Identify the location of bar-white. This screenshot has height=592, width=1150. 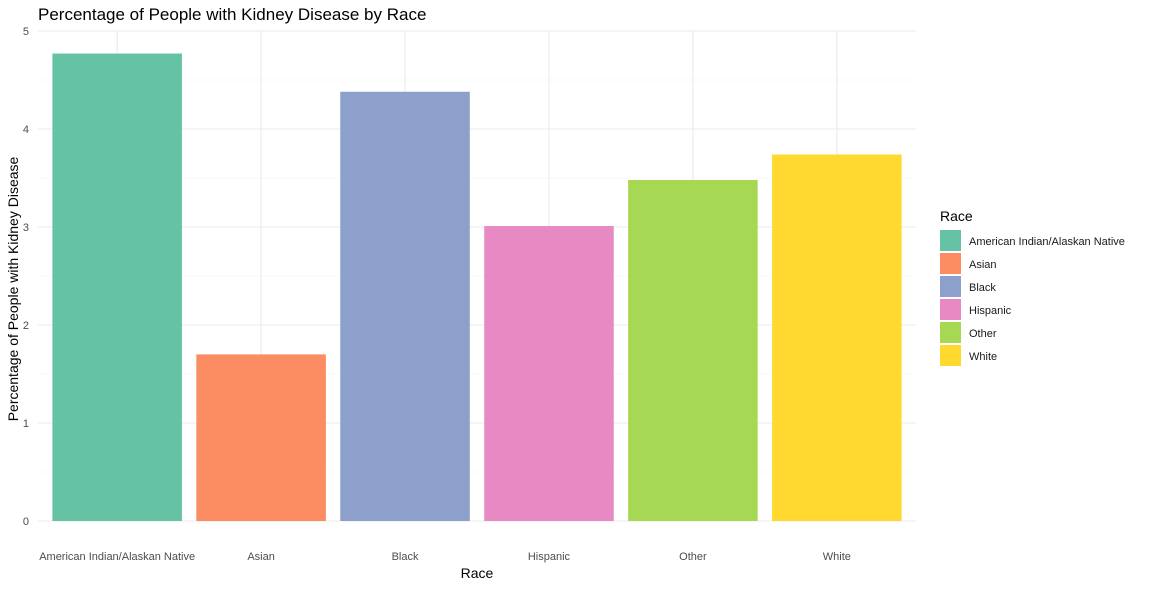
(837, 338).